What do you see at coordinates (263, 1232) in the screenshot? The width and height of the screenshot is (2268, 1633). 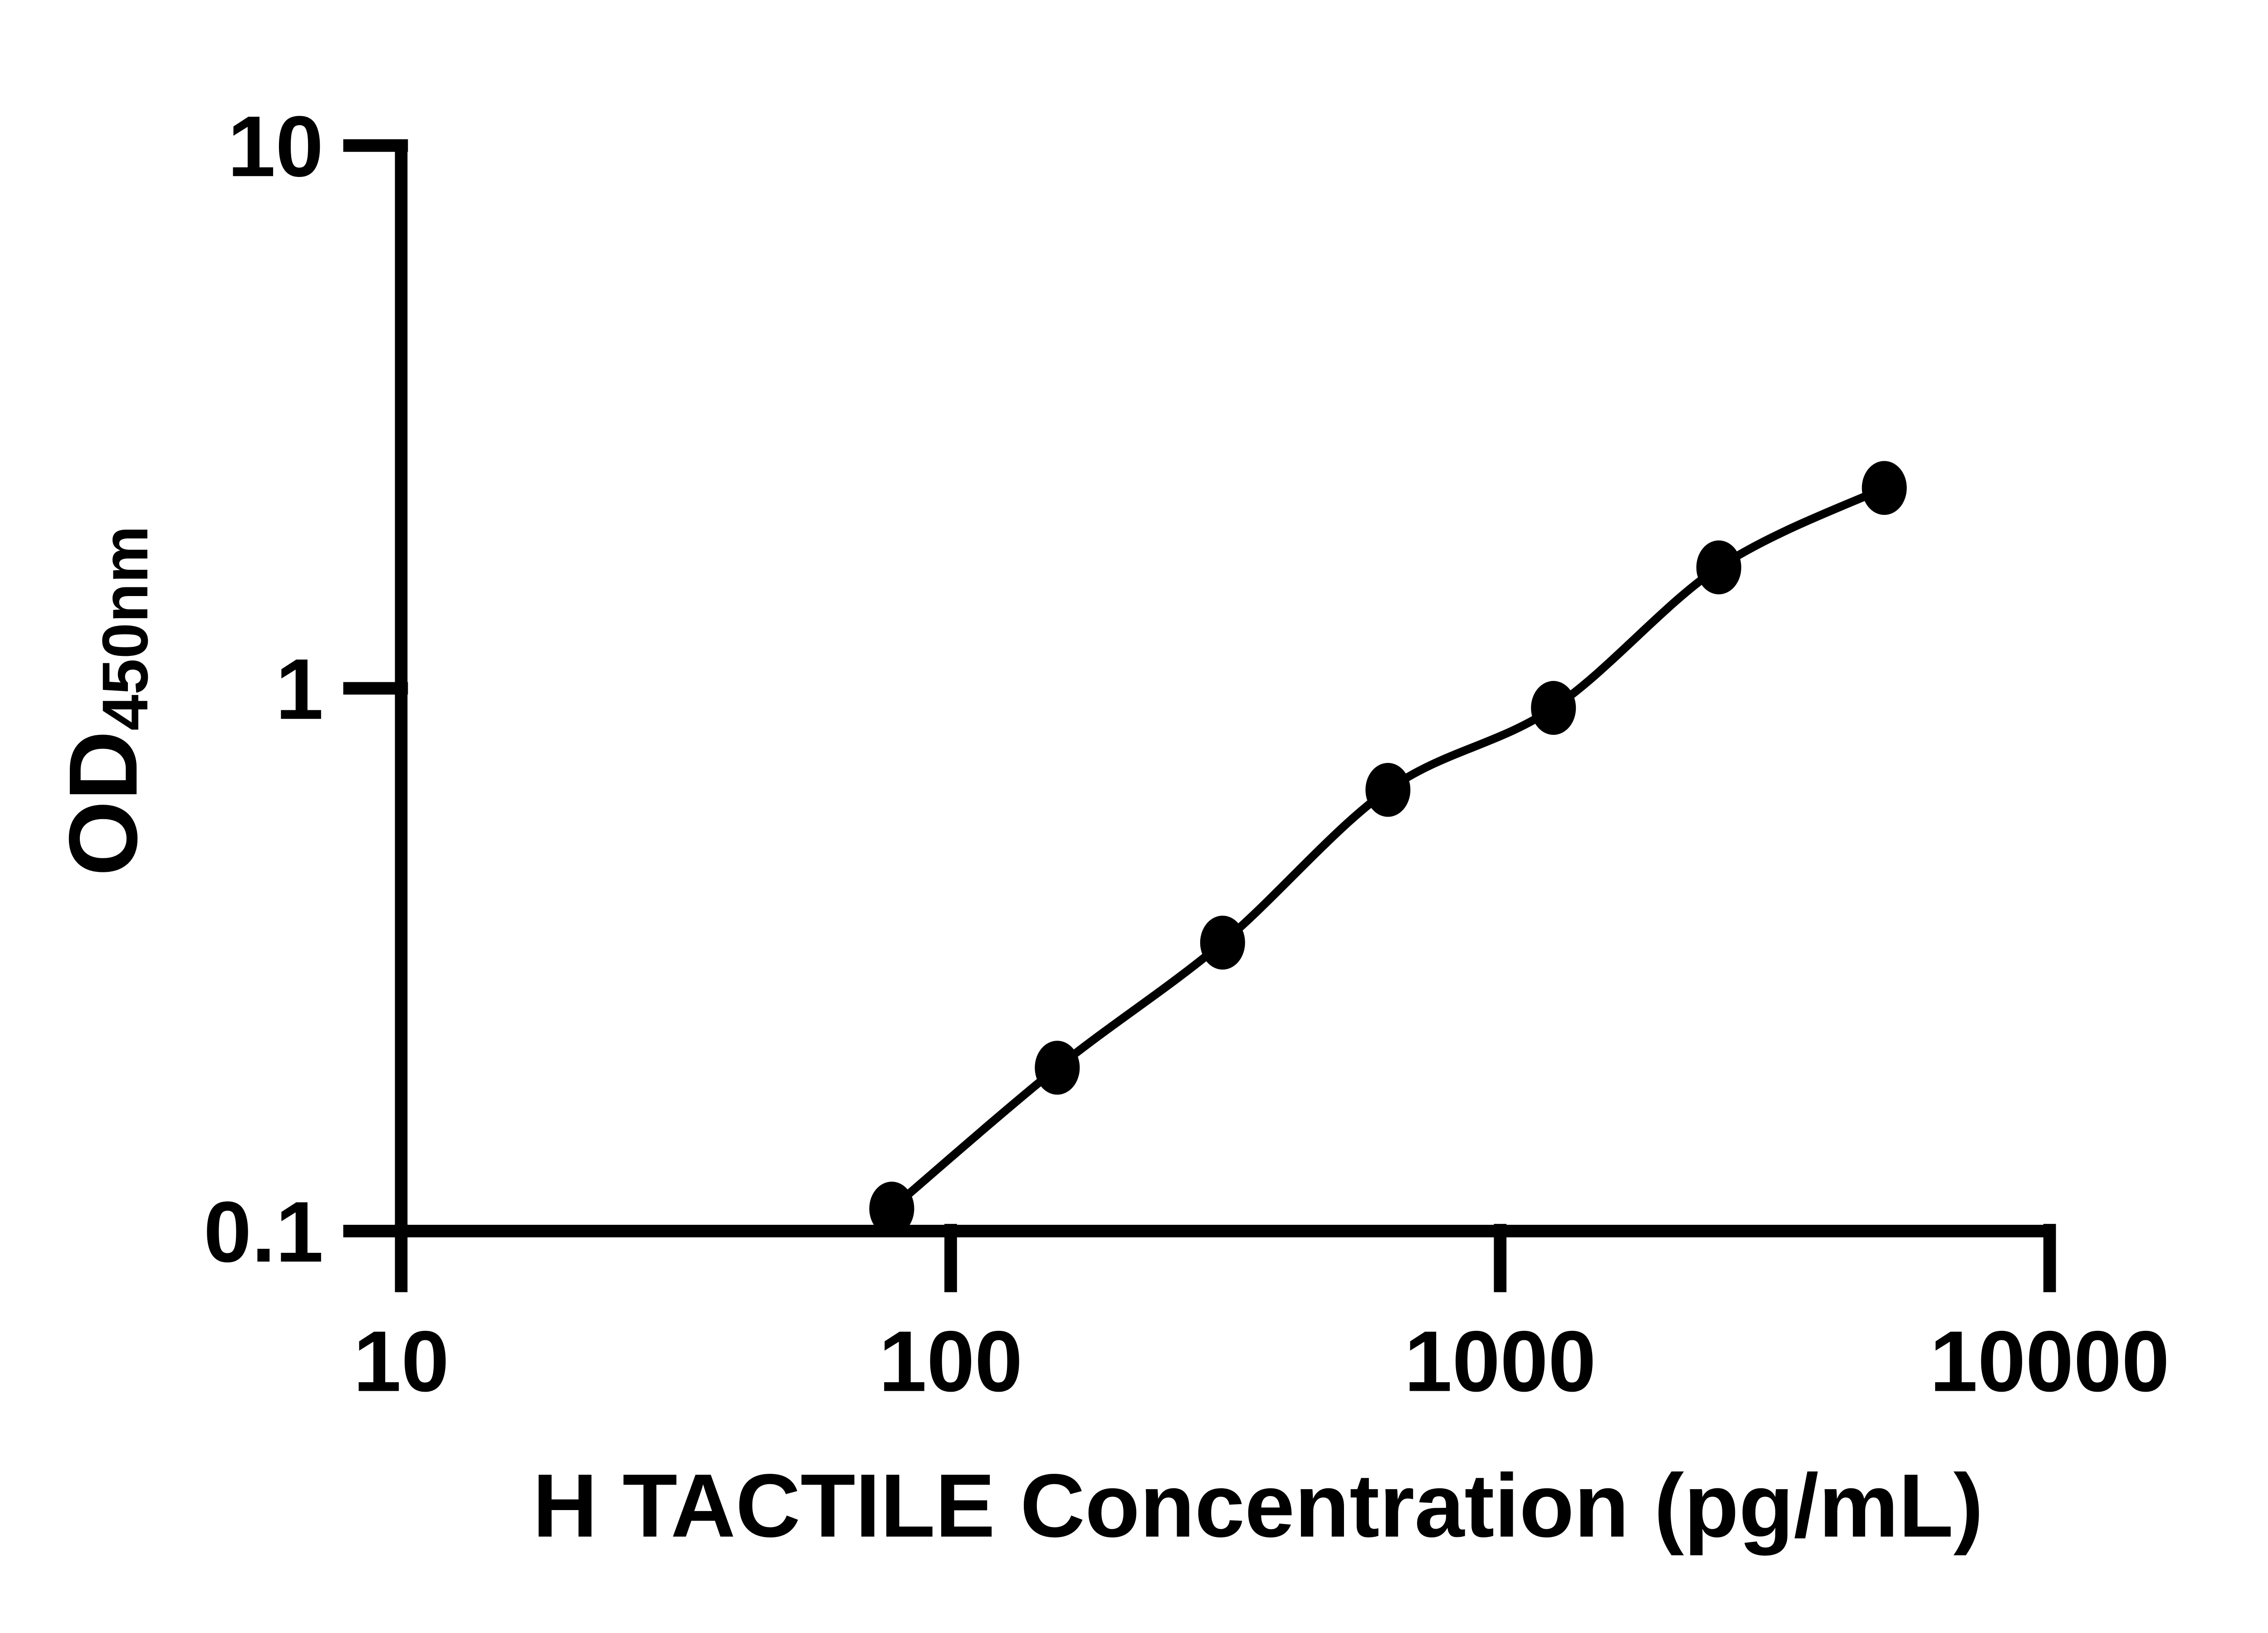 I see `y-tick-label: 0.1` at bounding box center [263, 1232].